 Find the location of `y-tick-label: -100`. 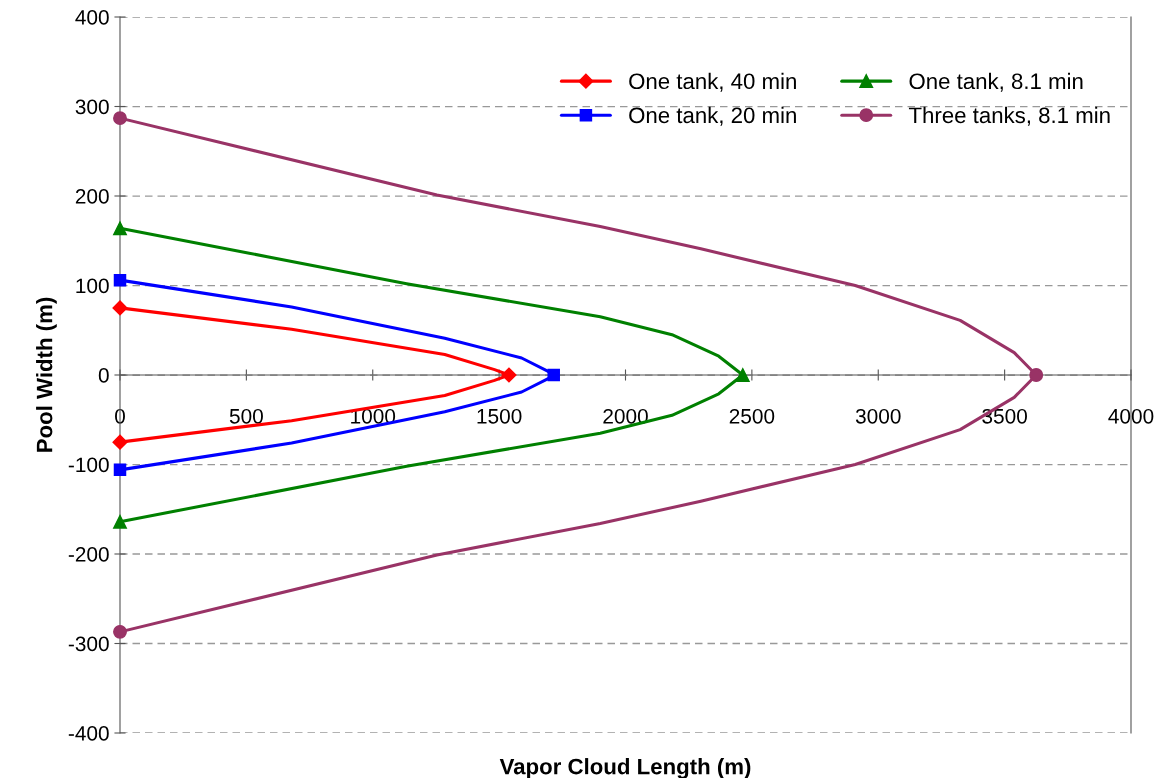

y-tick-label: -100 is located at coordinates (88, 465).